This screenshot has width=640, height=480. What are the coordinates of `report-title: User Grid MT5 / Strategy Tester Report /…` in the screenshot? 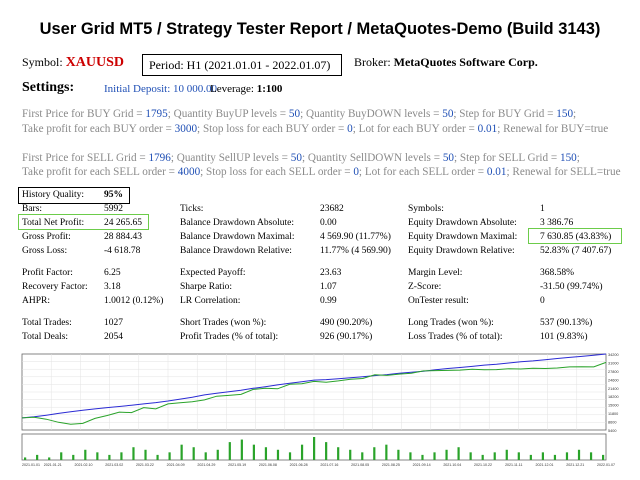 It's located at (320, 29).